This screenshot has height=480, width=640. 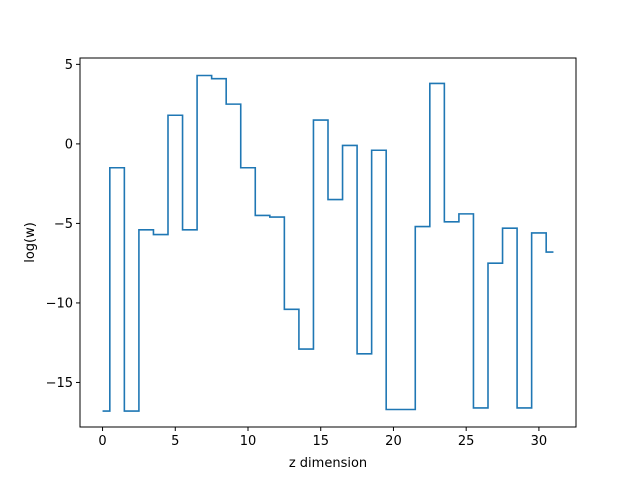 What do you see at coordinates (466, 441) in the screenshot?
I see `x-tick-label: 25` at bounding box center [466, 441].